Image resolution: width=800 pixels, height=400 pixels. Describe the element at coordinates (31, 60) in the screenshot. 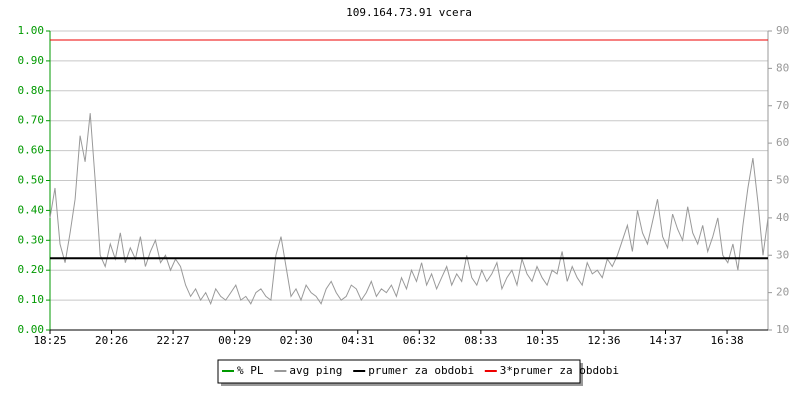

I see `y-tick-label: 0.90` at that location.